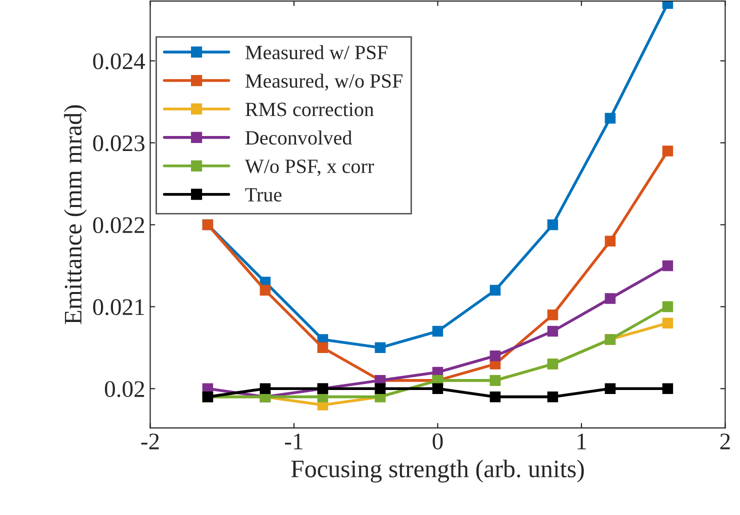 The image size is (740, 515). Describe the element at coordinates (298, 137) in the screenshot. I see `legend-label: Deconvolved` at that location.